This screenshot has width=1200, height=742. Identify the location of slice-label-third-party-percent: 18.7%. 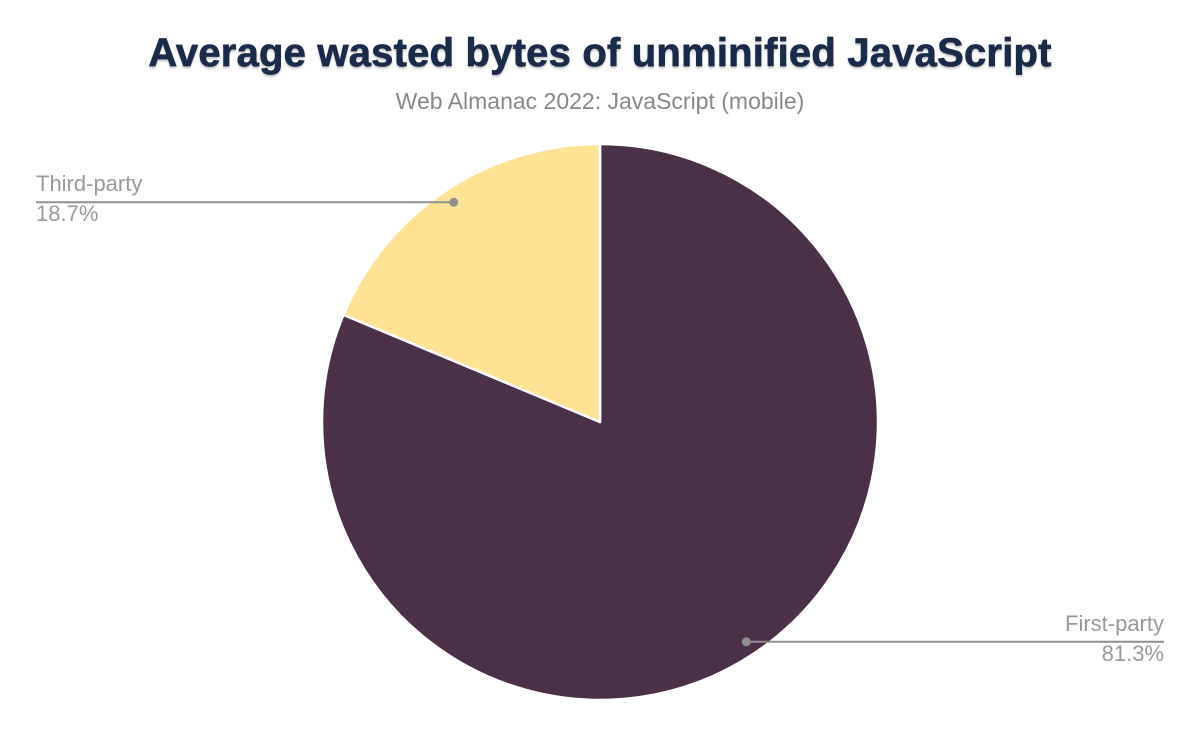
(67, 214).